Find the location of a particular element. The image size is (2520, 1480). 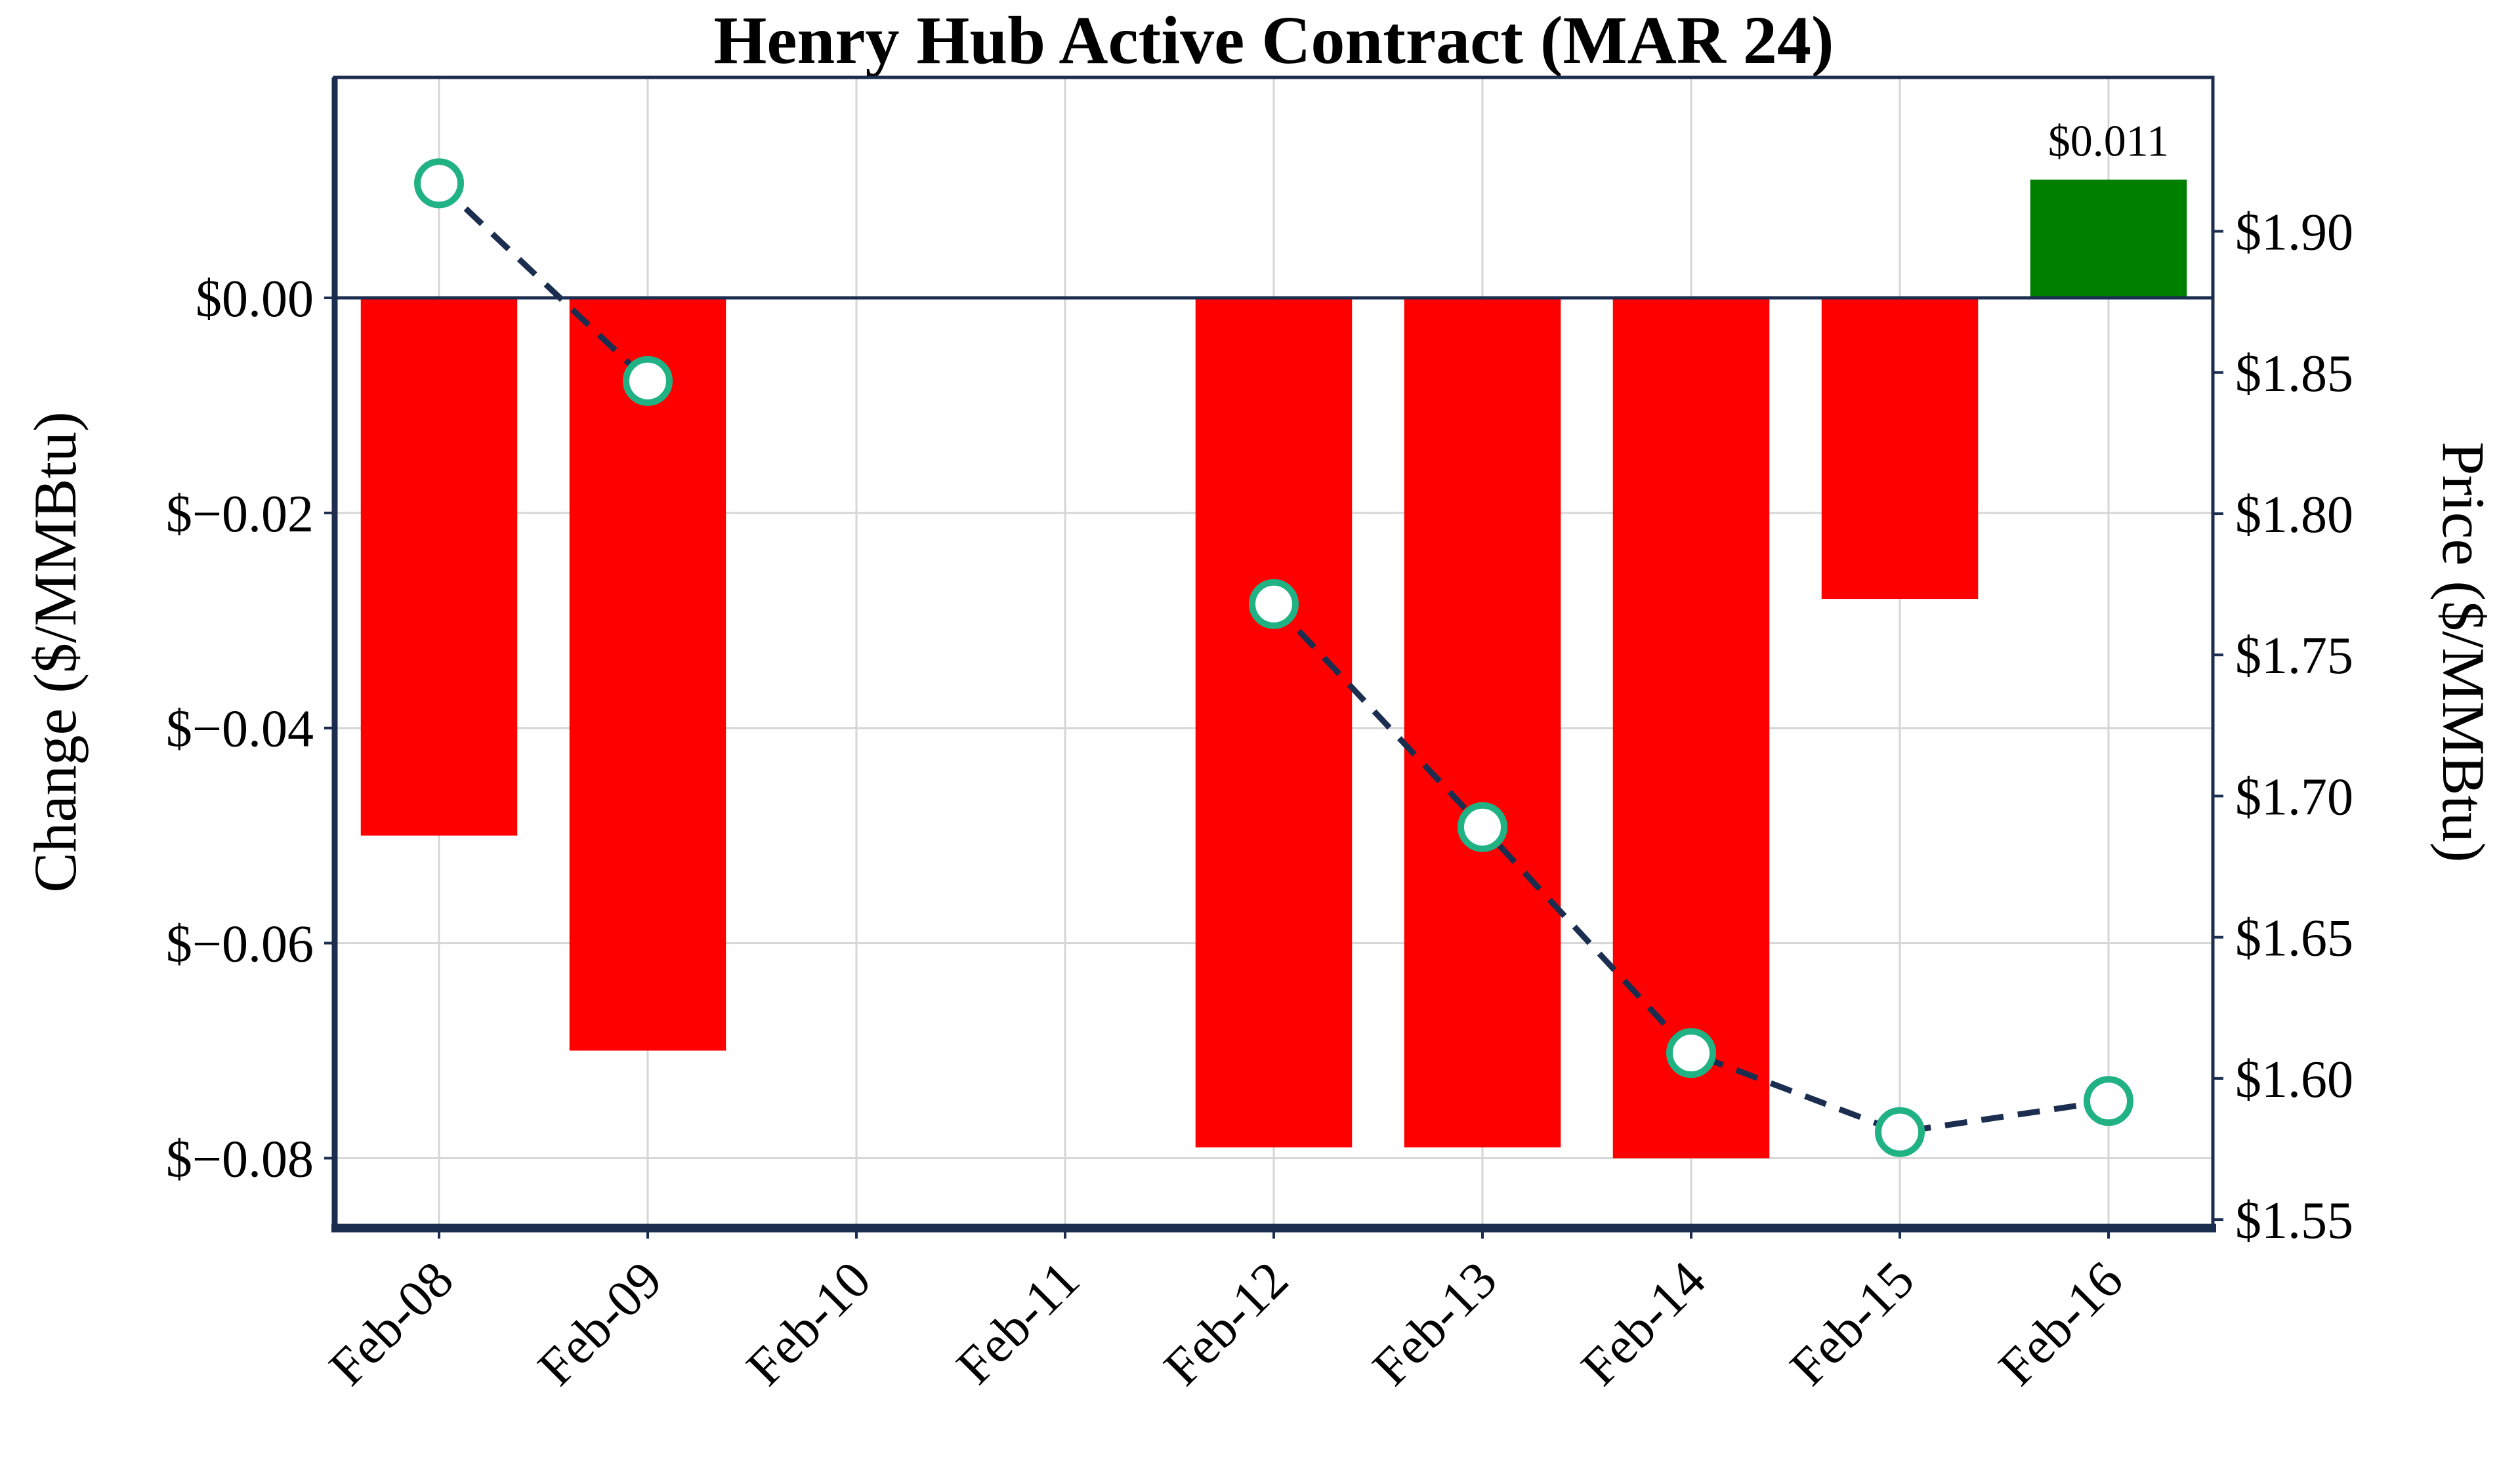

x-tick-label: Feb-09 is located at coordinates (600, 1324).